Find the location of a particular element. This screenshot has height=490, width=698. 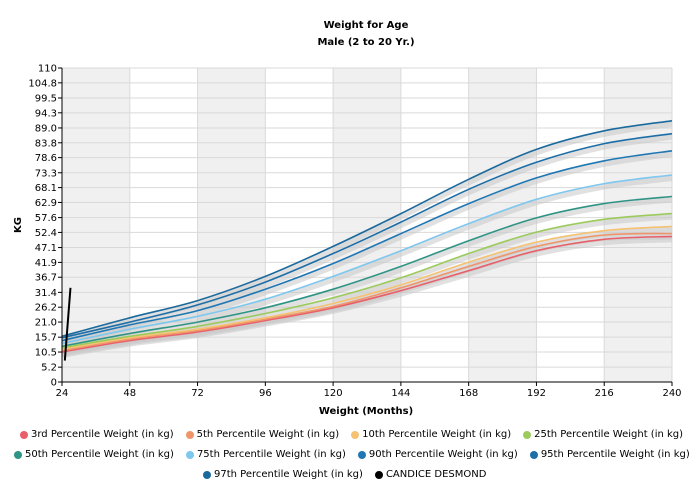

y-tick-label: 26.2 is located at coordinates (46, 308).